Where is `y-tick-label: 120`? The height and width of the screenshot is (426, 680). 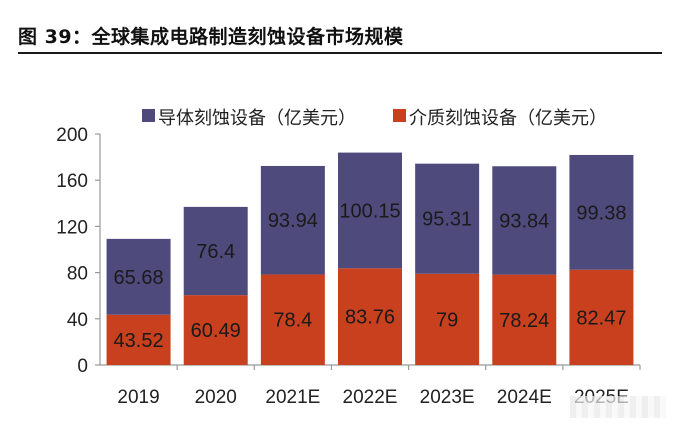 y-tick-label: 120 is located at coordinates (72, 227).